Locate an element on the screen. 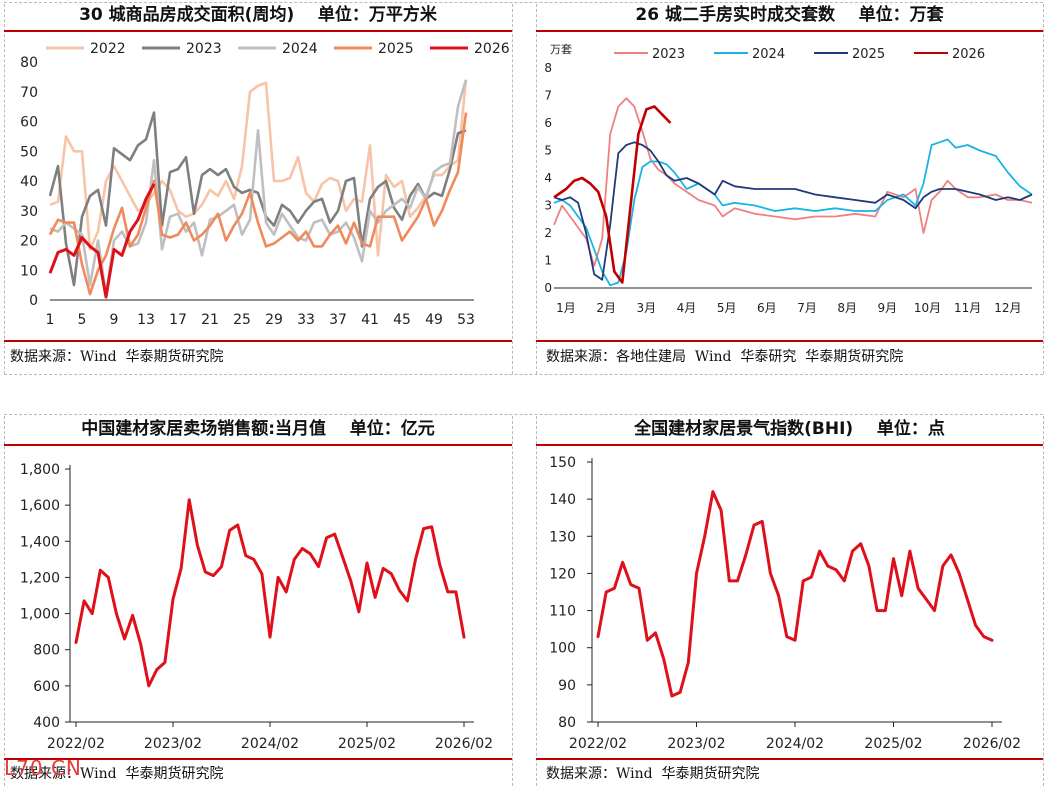 Image resolution: width=1046 pixels, height=788 pixels. legend-label-2025: 2025 is located at coordinates (868, 54).